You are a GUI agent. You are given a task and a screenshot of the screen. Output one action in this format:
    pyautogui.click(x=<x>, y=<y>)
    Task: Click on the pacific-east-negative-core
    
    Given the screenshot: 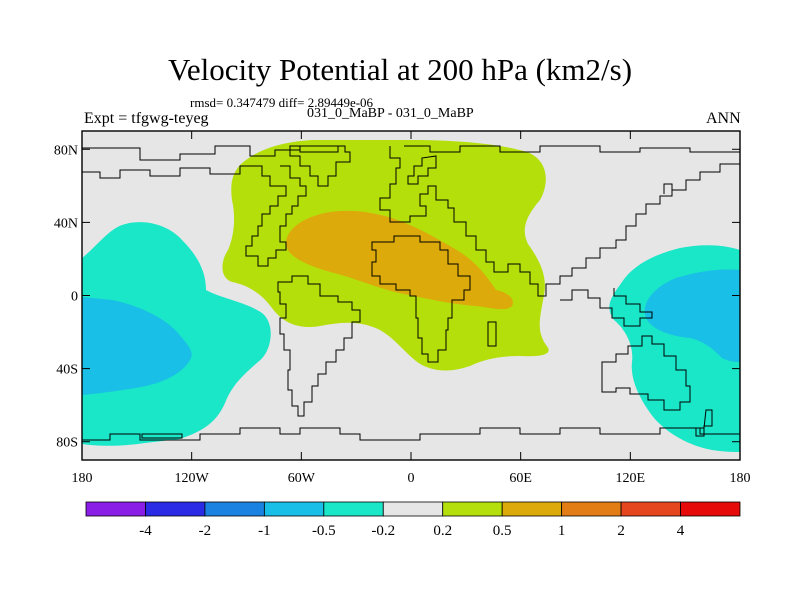 What is the action you would take?
    pyautogui.click(x=692, y=315)
    